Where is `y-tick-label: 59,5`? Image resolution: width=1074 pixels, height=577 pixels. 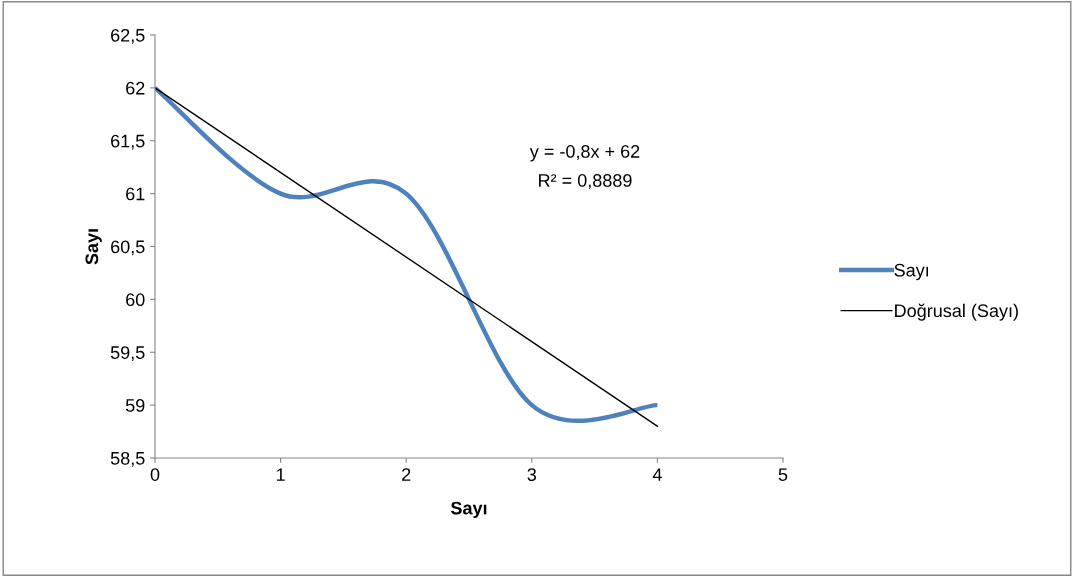 y-tick-label: 59,5 is located at coordinates (127, 354).